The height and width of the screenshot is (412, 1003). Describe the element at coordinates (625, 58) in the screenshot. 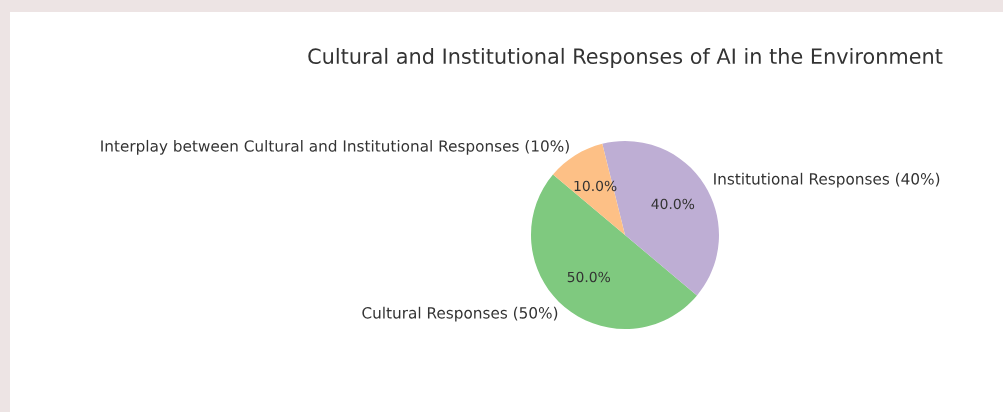

I see `chart-title: Cultural and Institutional Responses of AI in the Environment` at that location.